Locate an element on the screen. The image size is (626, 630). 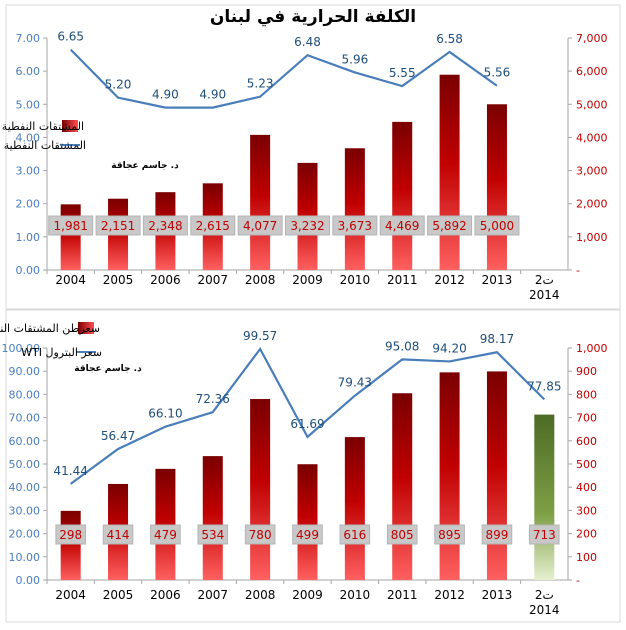
bar-value-label: 3,673 is located at coordinates (355, 226).